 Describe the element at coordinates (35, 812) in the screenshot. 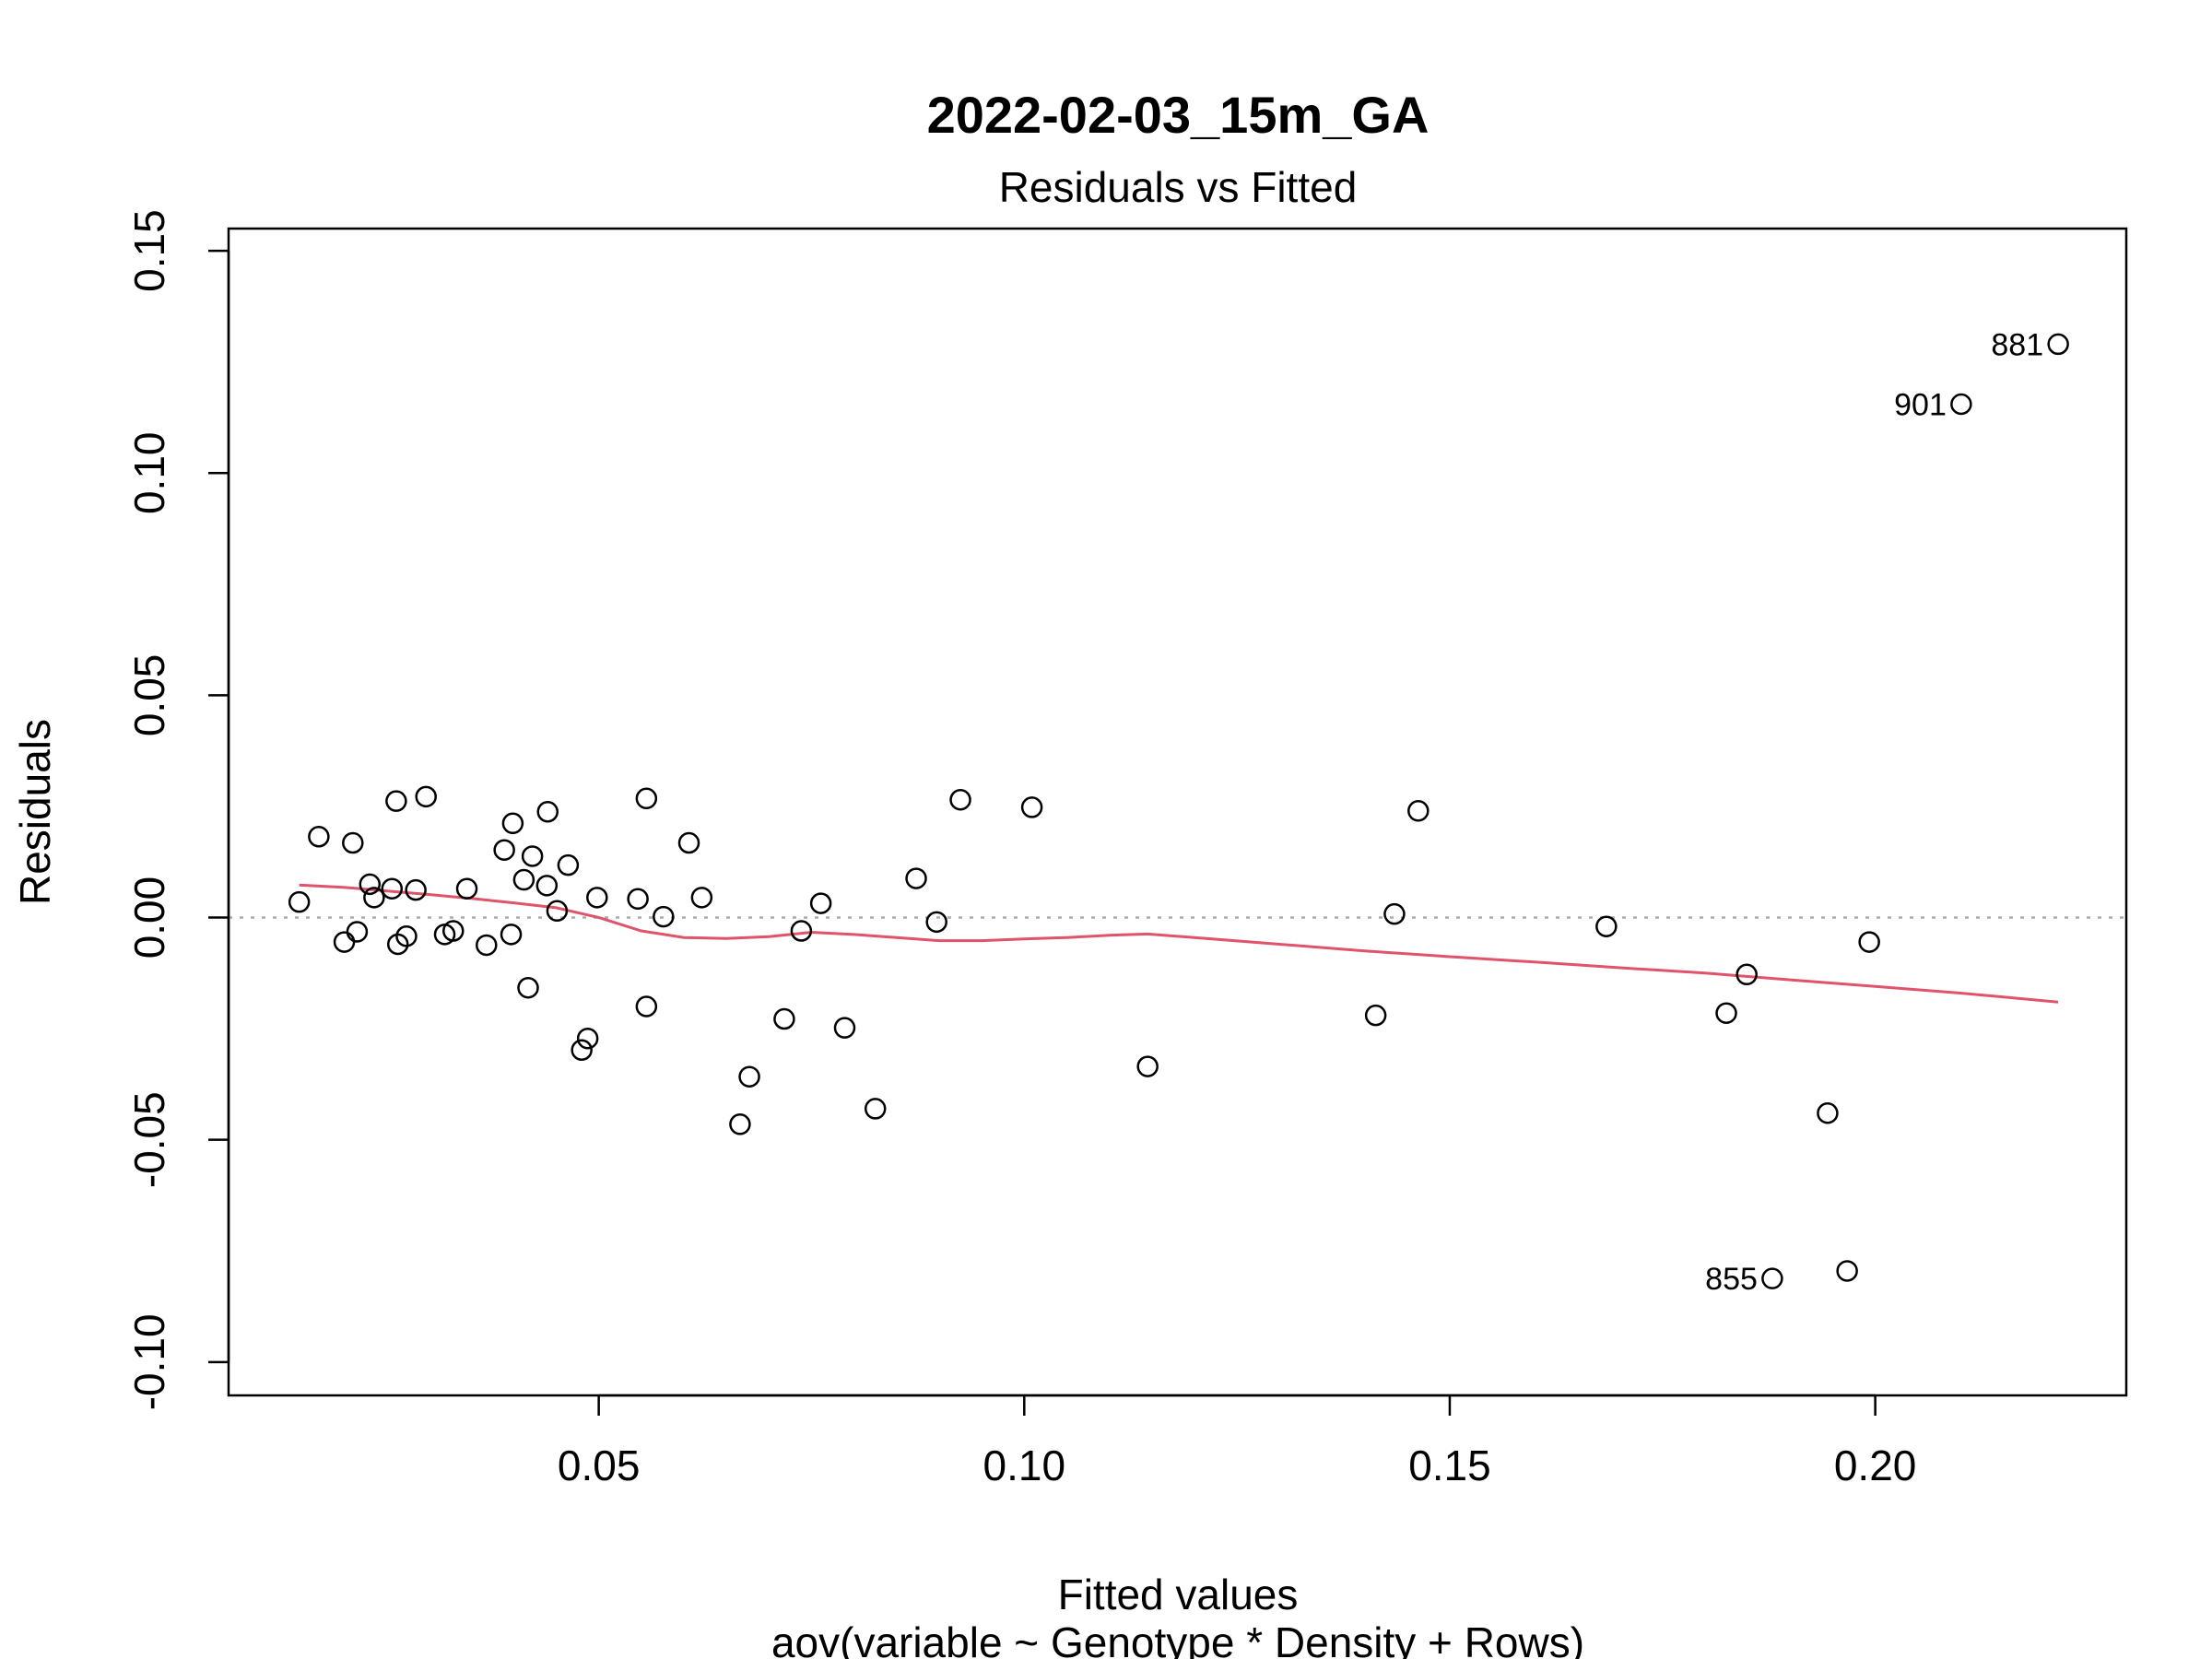

I see `y-axis-label: Residuals` at that location.